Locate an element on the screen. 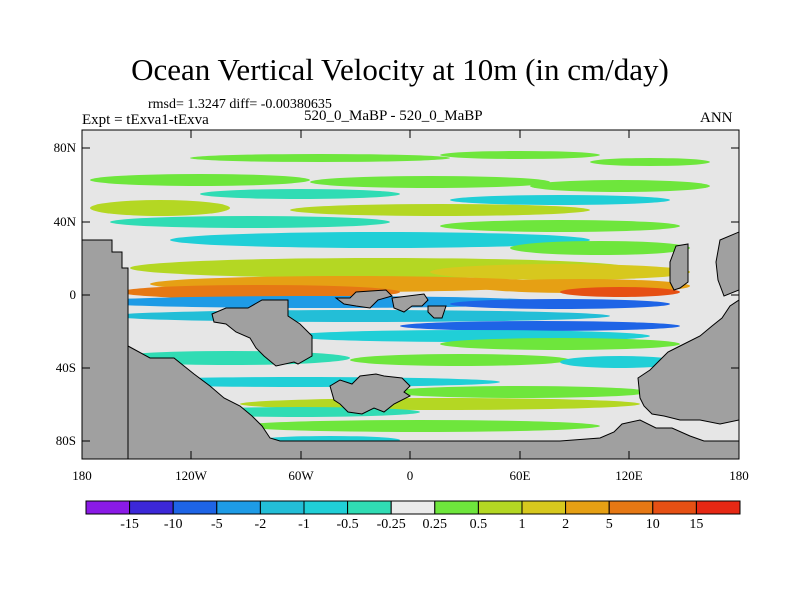 The image size is (800, 600). land-africa-north is located at coordinates (410, 303).